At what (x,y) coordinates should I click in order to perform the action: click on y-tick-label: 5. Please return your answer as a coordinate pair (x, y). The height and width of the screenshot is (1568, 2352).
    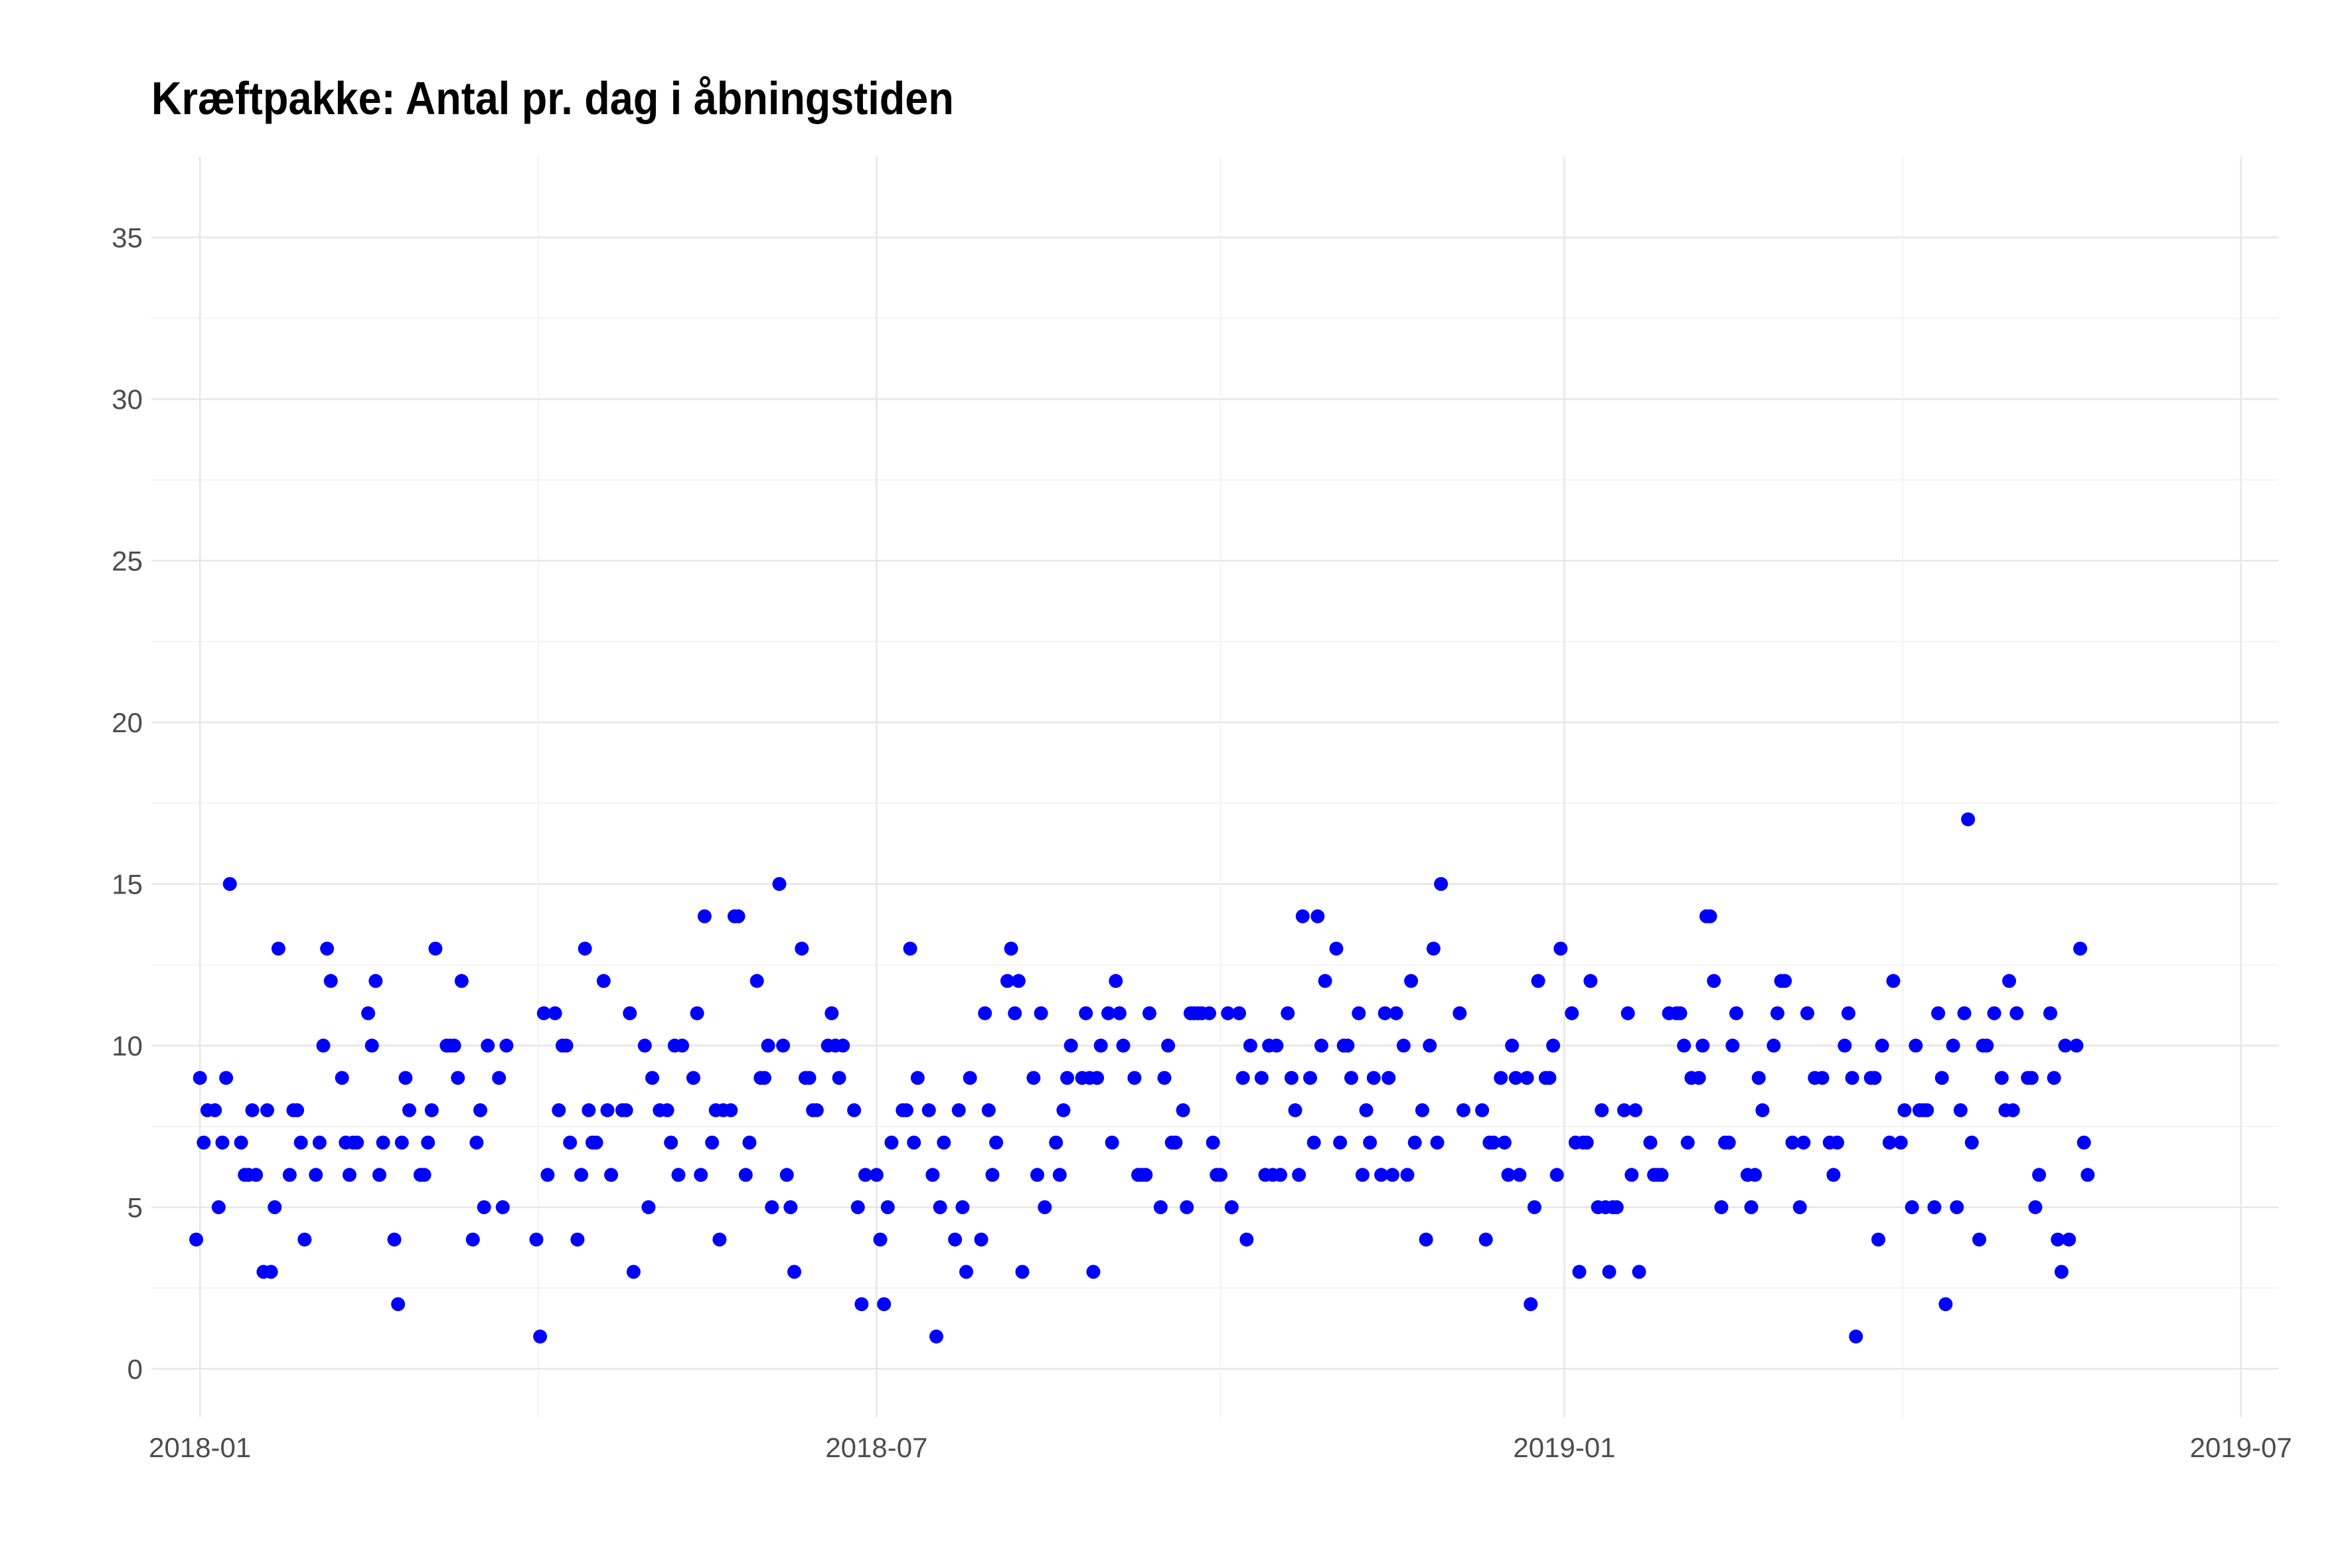
    Looking at the image, I should click on (135, 1207).